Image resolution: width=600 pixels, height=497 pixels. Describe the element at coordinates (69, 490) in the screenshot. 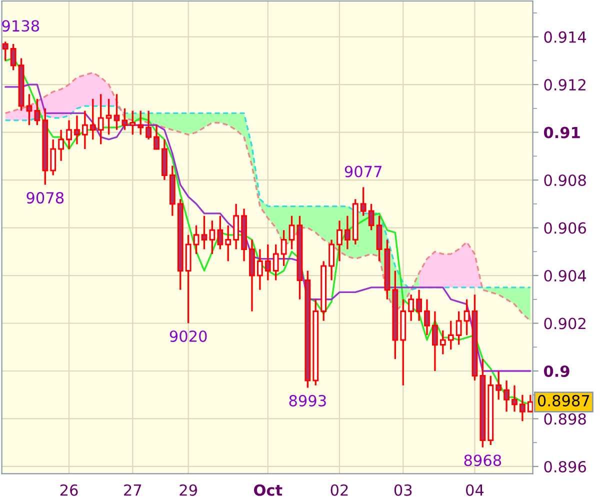

I see `x-tick-label: 26` at that location.